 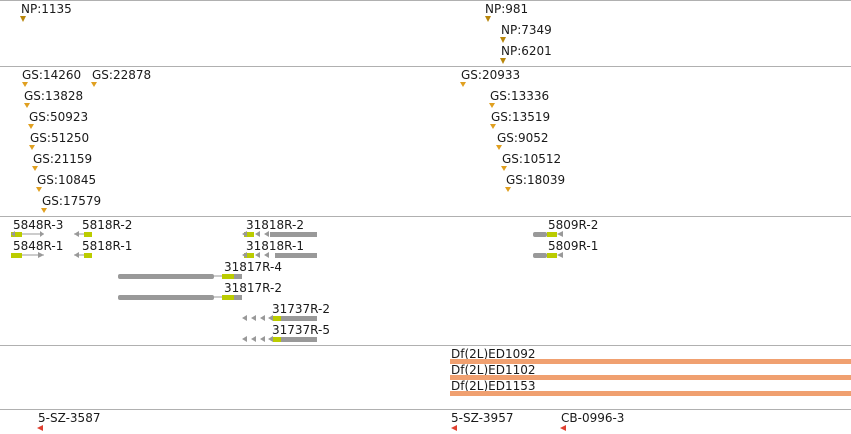 What do you see at coordinates (301, 309) in the screenshot?
I see `transcript-label: 31737R-2` at bounding box center [301, 309].